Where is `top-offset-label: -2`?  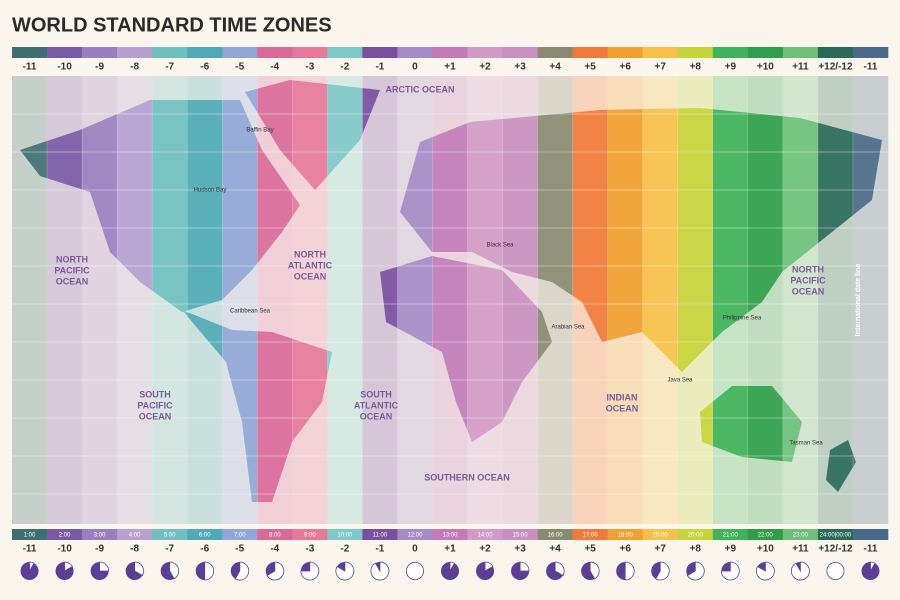
top-offset-label: -2 is located at coordinates (344, 67).